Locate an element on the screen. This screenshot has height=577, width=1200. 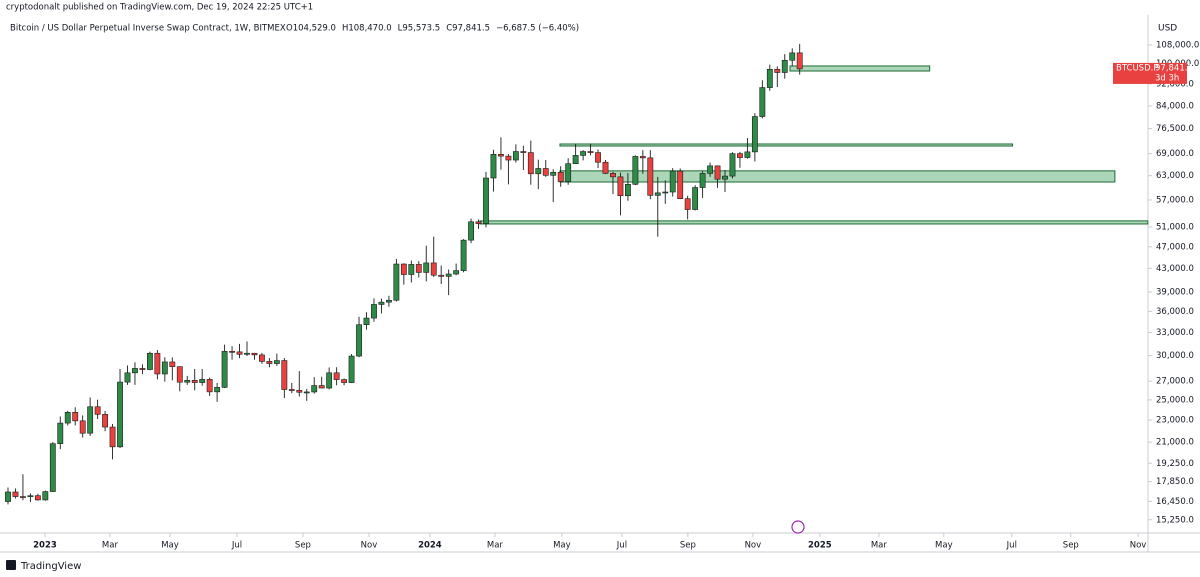
y-tick-label: 36,000.0 is located at coordinates (1175, 312).